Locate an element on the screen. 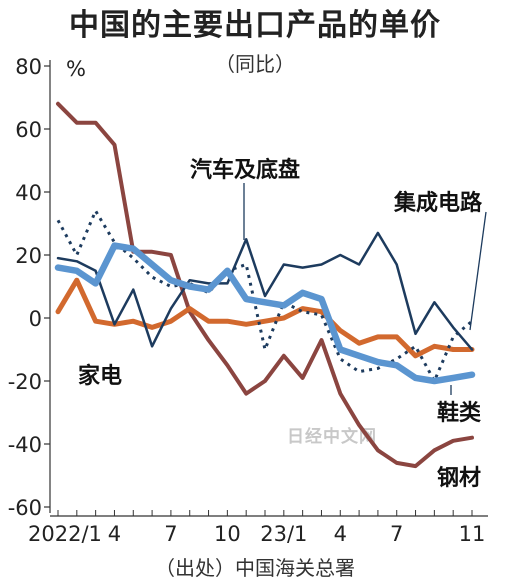  series-label: 汽车及底盘 is located at coordinates (245, 170).